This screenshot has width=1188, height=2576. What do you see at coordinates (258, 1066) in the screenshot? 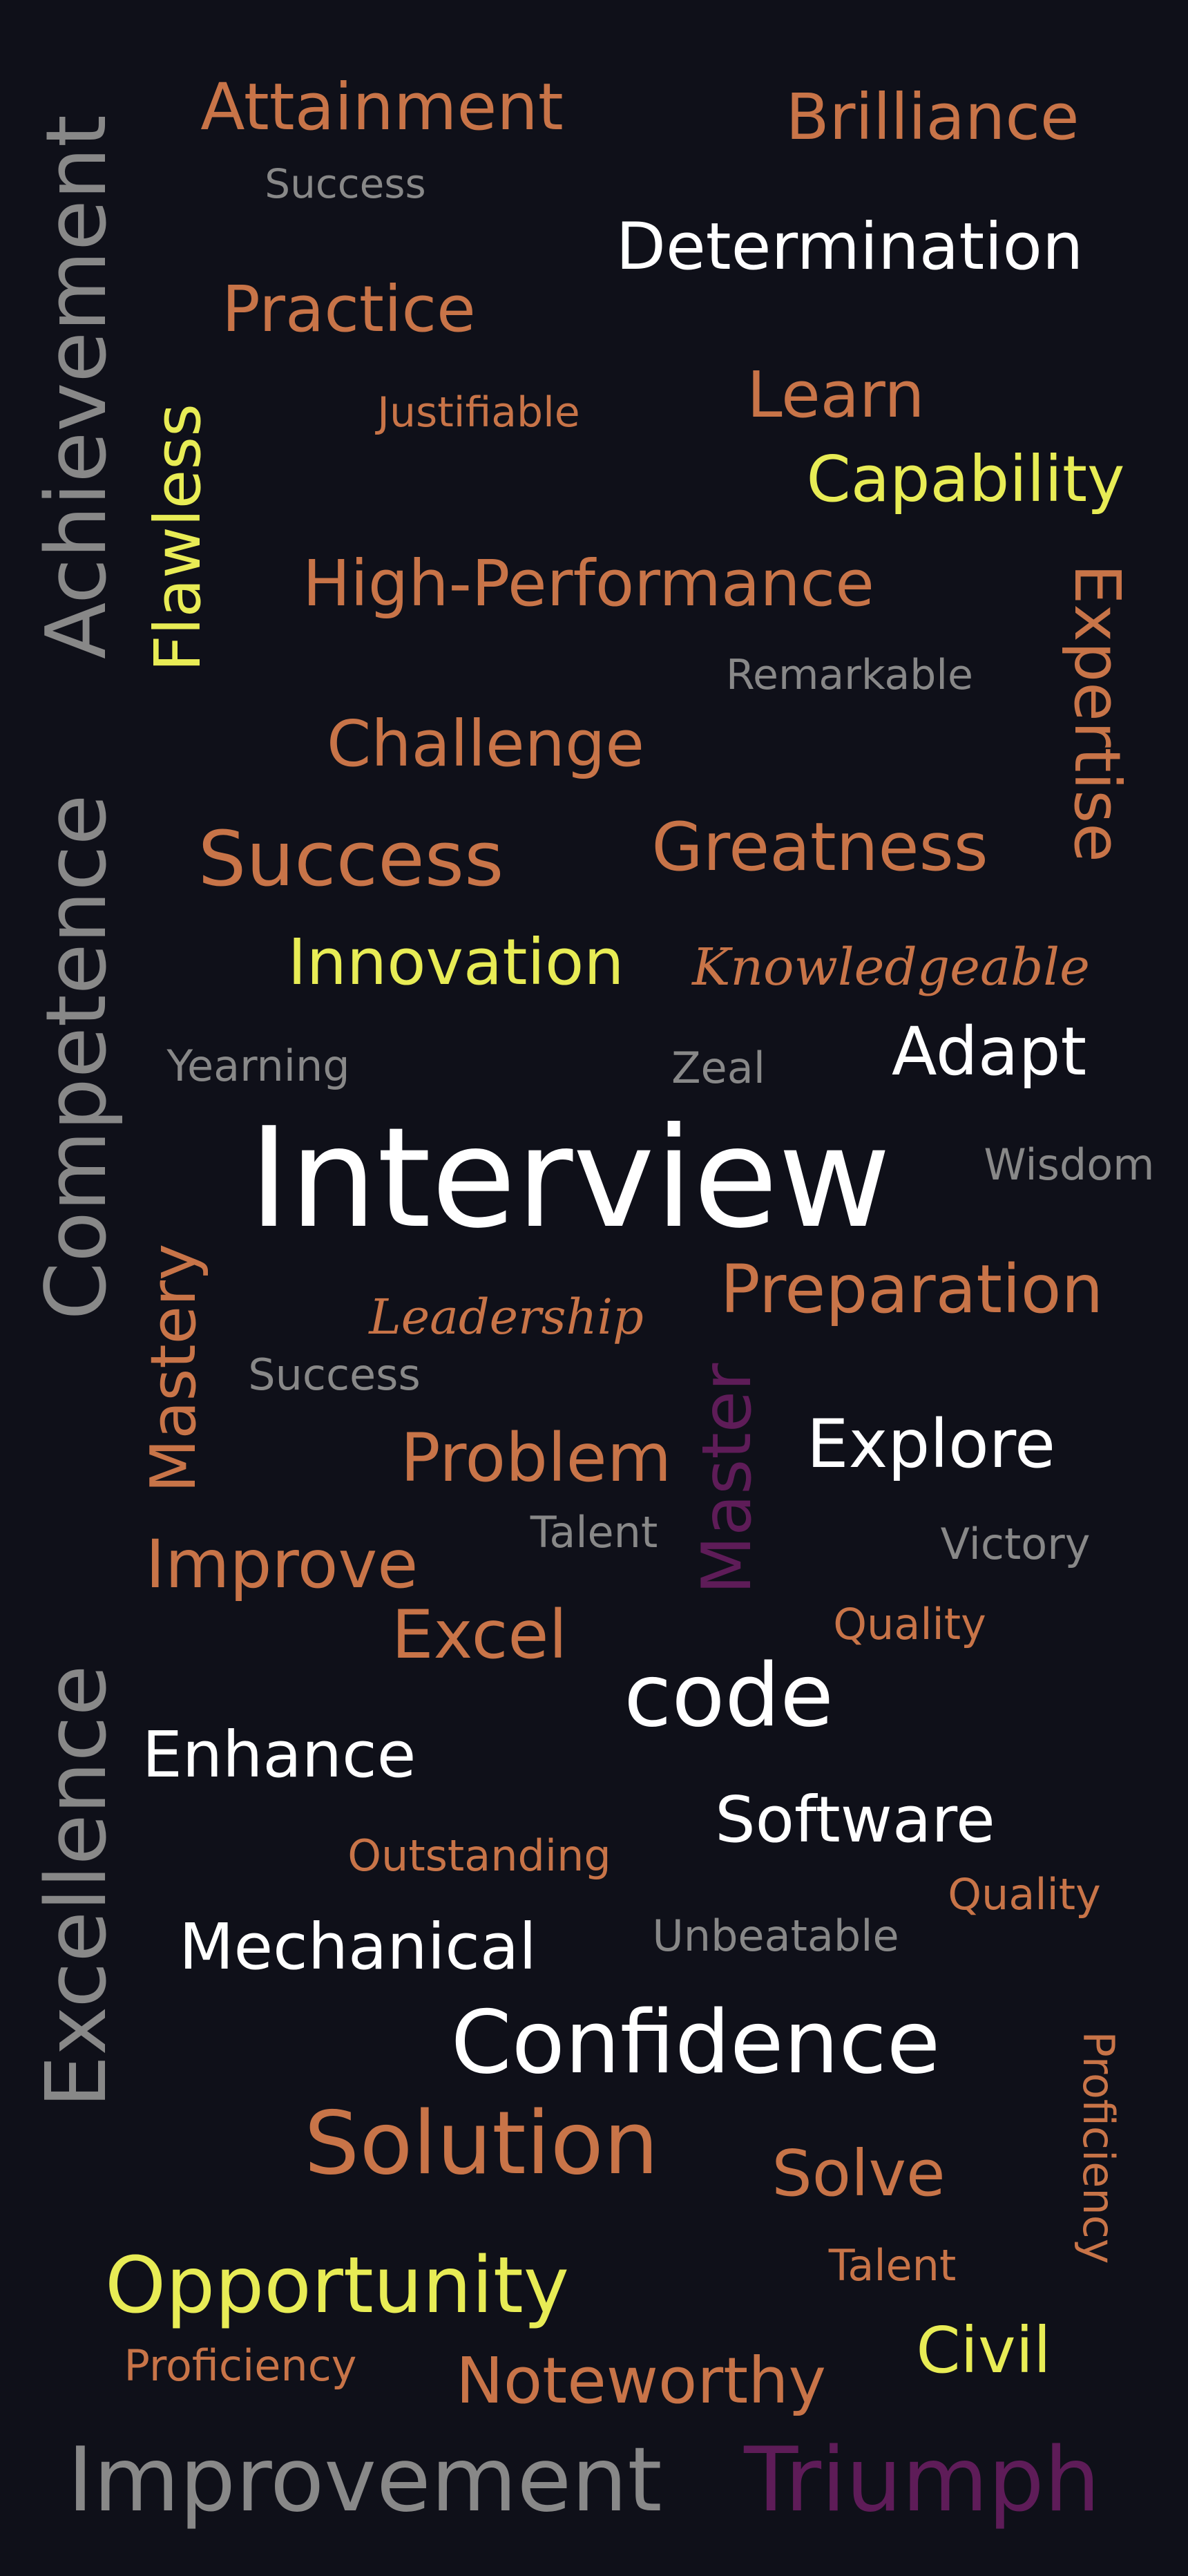
I see `word: Yearning` at bounding box center [258, 1066].